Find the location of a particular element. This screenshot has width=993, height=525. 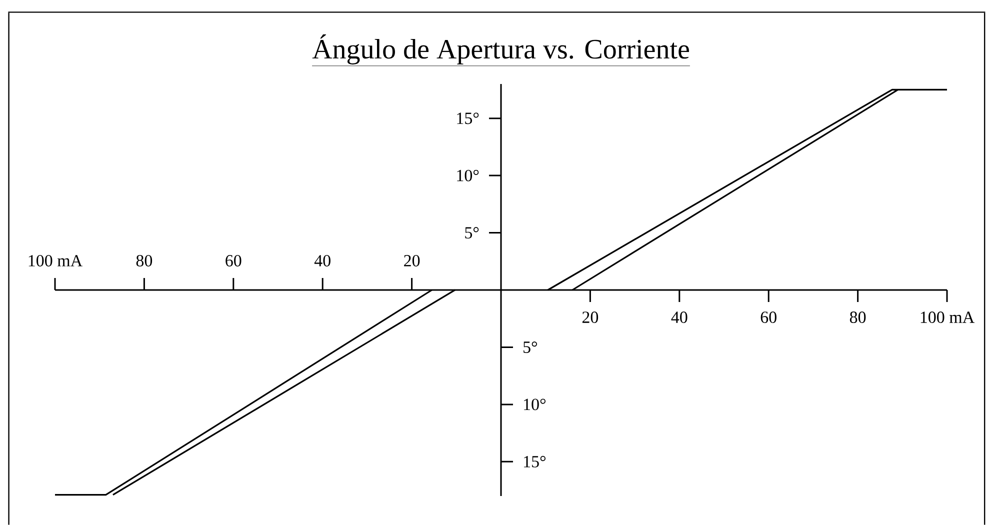

x2-tick-label: 80 is located at coordinates (144, 260).